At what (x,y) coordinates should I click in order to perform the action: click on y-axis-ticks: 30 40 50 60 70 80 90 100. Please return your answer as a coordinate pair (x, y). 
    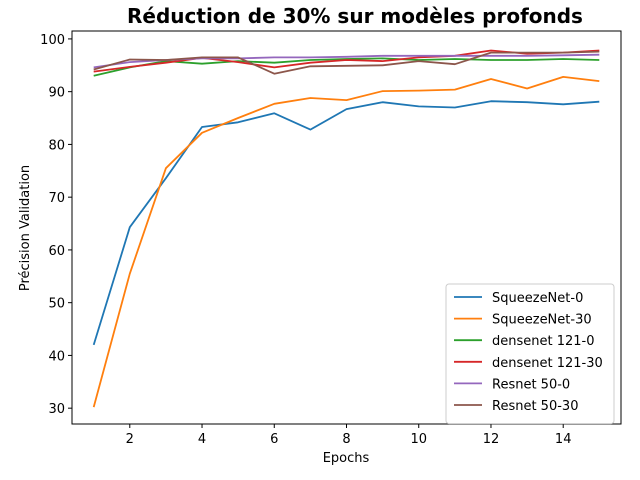
    Looking at the image, I should click on (56, 225).